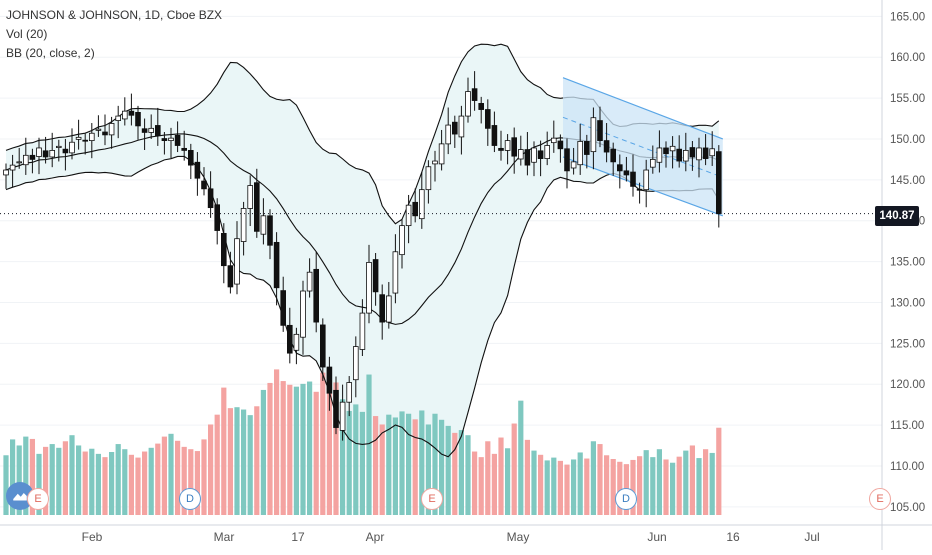 The image size is (932, 555). Describe the element at coordinates (642, 147) in the screenshot. I see `trend-channel-mid` at that location.